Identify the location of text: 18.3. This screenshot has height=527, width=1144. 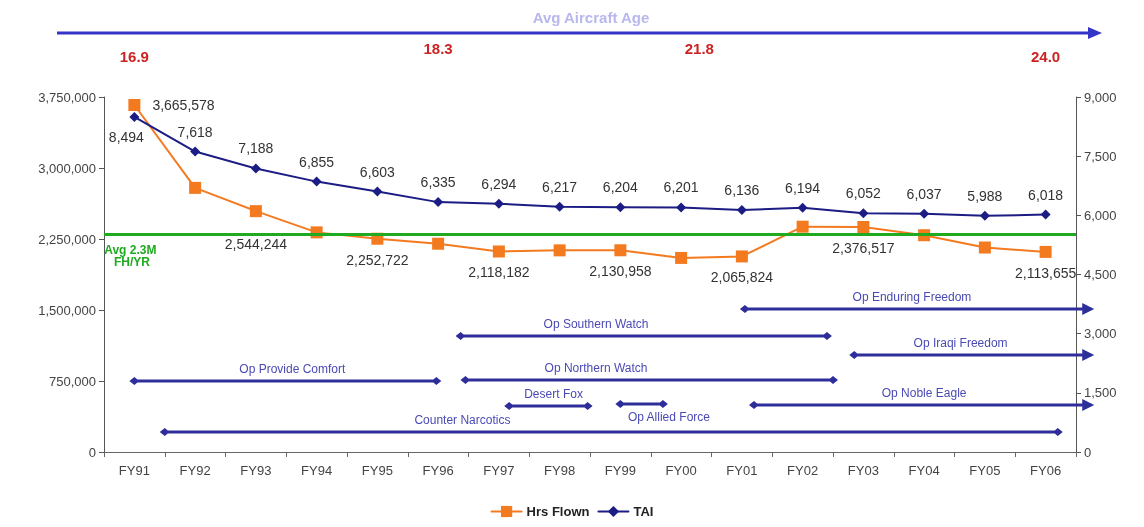
(438, 48).